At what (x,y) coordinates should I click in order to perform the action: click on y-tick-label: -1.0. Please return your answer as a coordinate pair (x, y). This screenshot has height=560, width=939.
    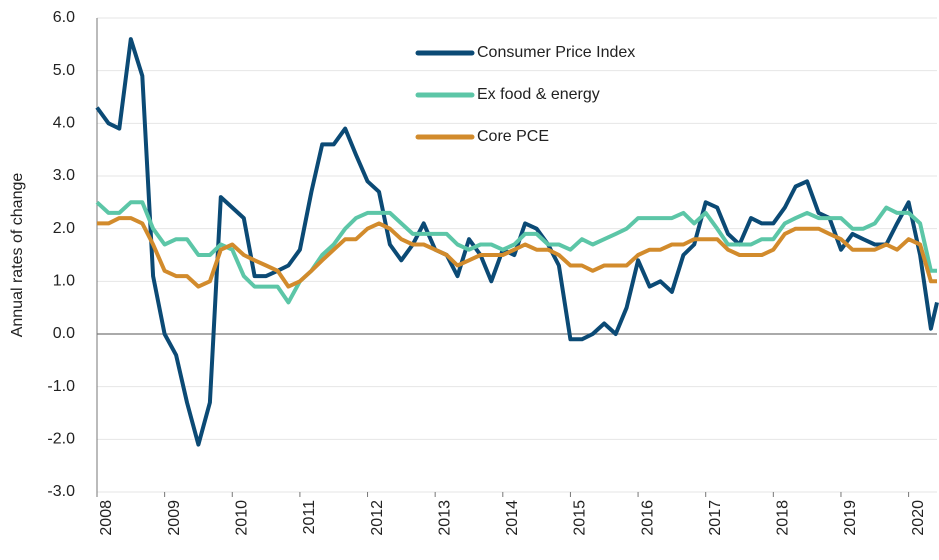
    Looking at the image, I should click on (61, 386).